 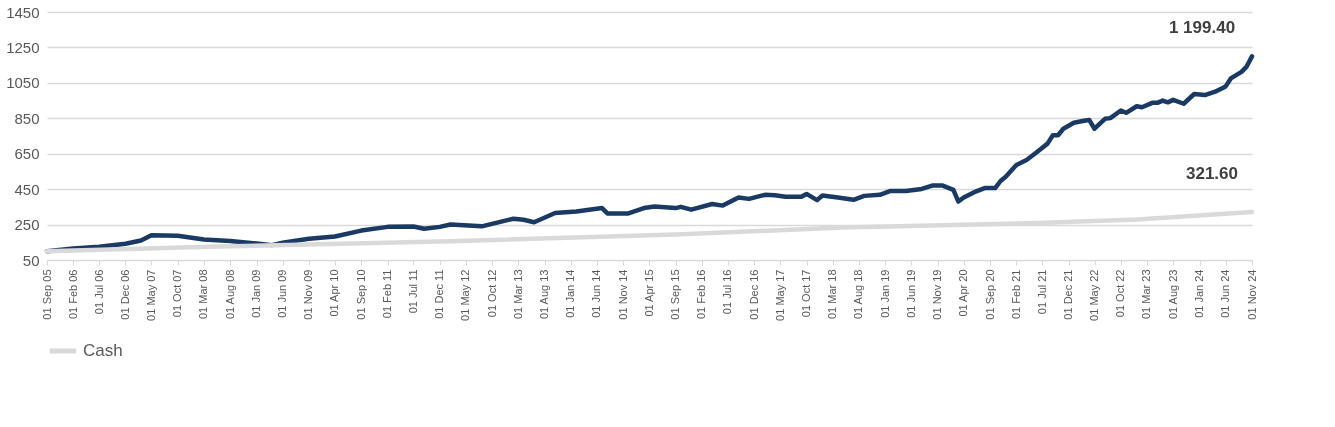 What do you see at coordinates (412, 291) in the screenshot?
I see `x-tick-label: 01 Jul 11` at bounding box center [412, 291].